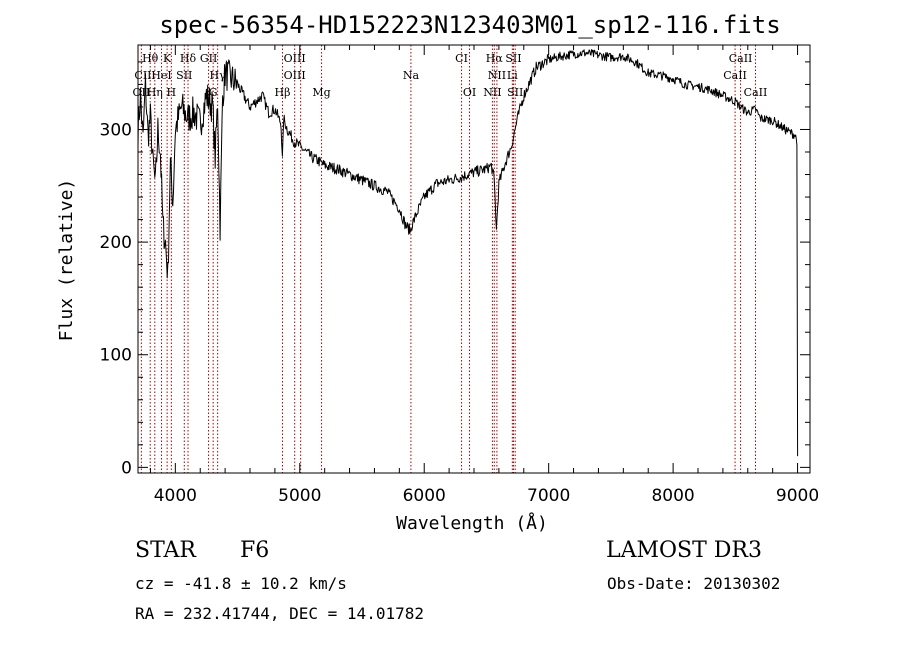 This screenshot has width=900, height=649. What do you see at coordinates (165, 550) in the screenshot?
I see `object-class: STAR` at bounding box center [165, 550].